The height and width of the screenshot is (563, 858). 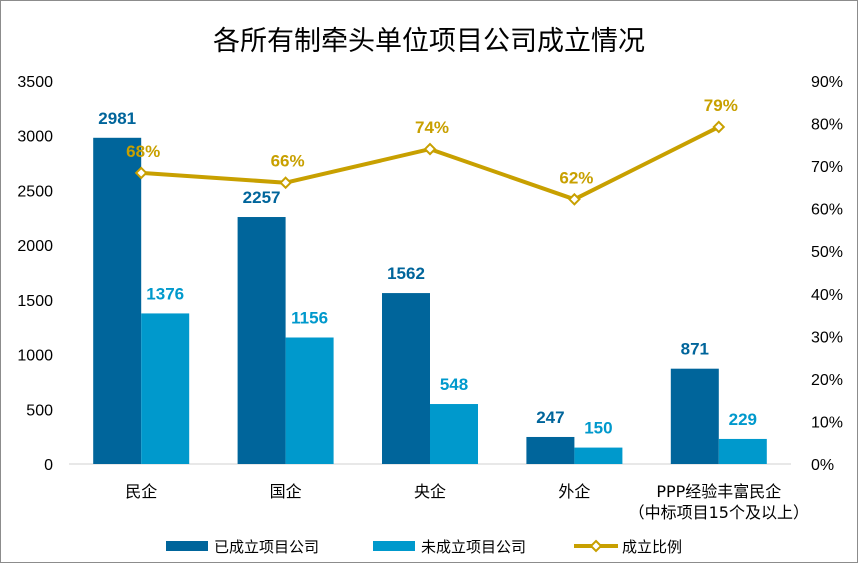 I want to click on right-tick-label: 30%, so click(x=827, y=337).